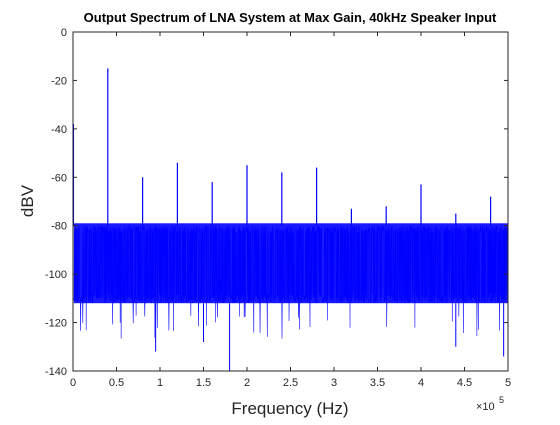 The image size is (560, 425). What do you see at coordinates (203, 383) in the screenshot?
I see `x-tick-label: 1.5` at bounding box center [203, 383].